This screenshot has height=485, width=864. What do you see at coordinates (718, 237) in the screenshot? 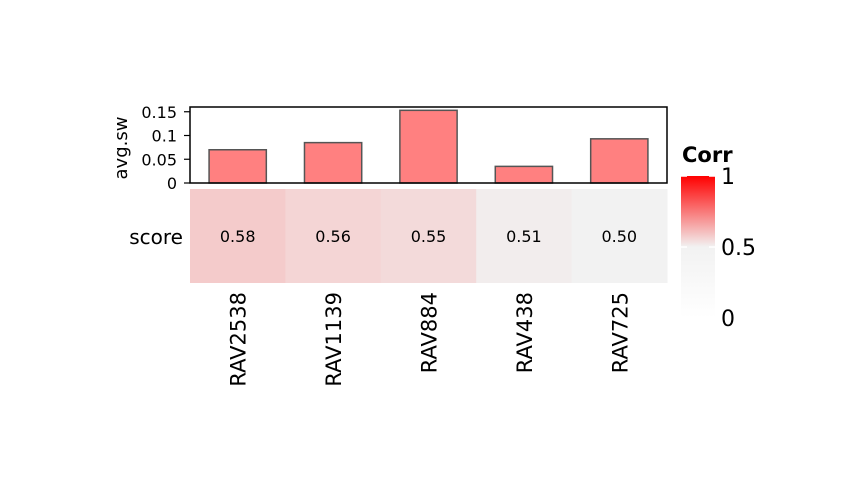
I see `corr-legend: Corr 0 0.5 1` at bounding box center [718, 237].